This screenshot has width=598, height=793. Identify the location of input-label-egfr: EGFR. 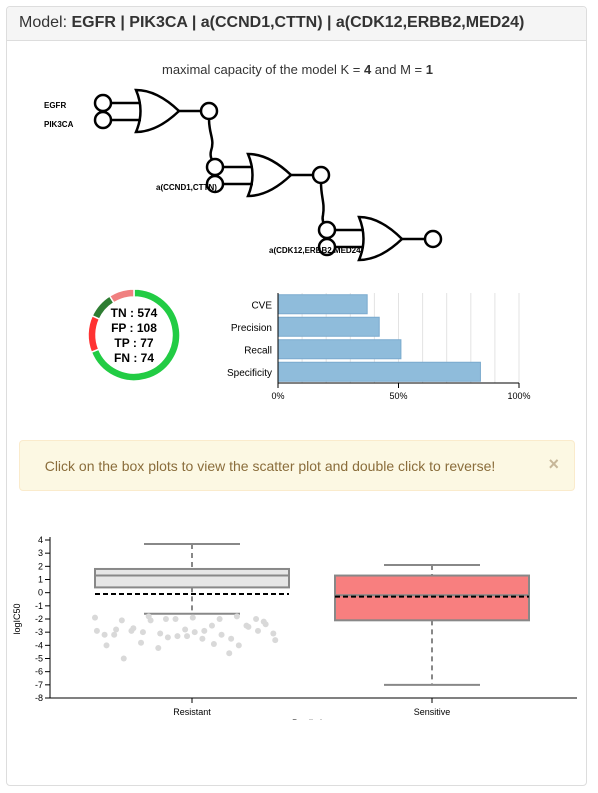
(55, 105).